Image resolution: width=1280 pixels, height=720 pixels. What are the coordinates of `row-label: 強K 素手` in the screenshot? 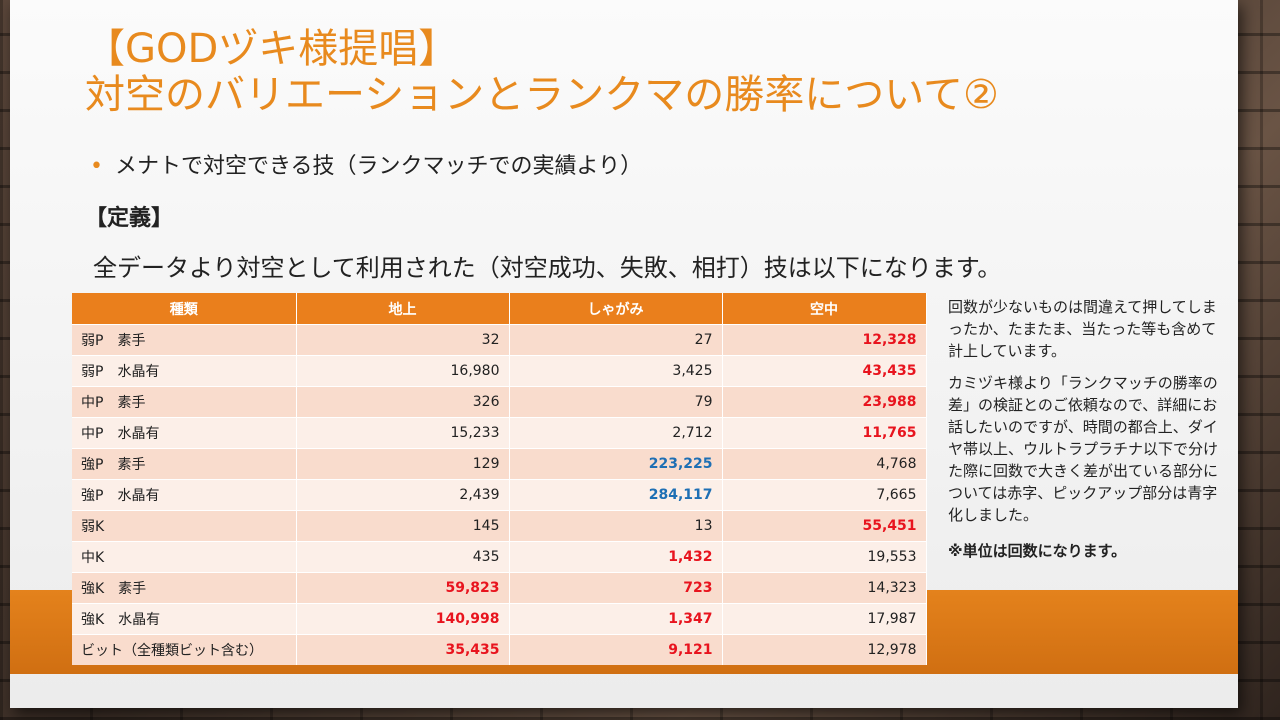 It's located at (184, 588).